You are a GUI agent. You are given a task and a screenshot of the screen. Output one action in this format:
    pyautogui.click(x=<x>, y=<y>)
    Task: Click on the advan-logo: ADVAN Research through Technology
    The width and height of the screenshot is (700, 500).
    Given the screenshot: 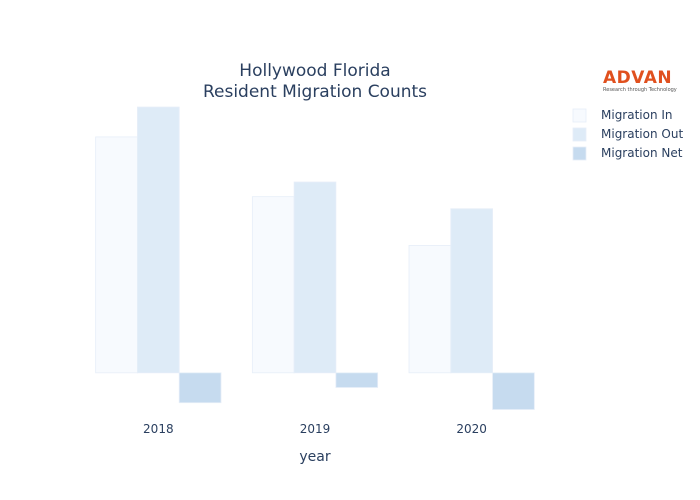 What is the action you would take?
    pyautogui.click(x=640, y=80)
    